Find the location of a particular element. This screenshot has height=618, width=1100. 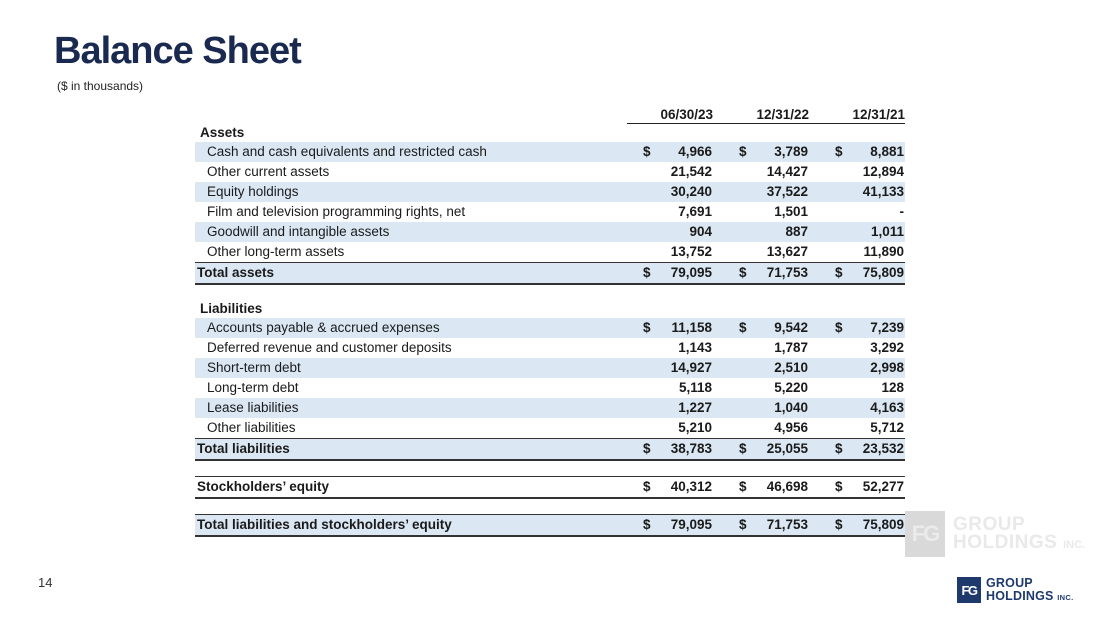

cell-value: 25,055 is located at coordinates (787, 448).